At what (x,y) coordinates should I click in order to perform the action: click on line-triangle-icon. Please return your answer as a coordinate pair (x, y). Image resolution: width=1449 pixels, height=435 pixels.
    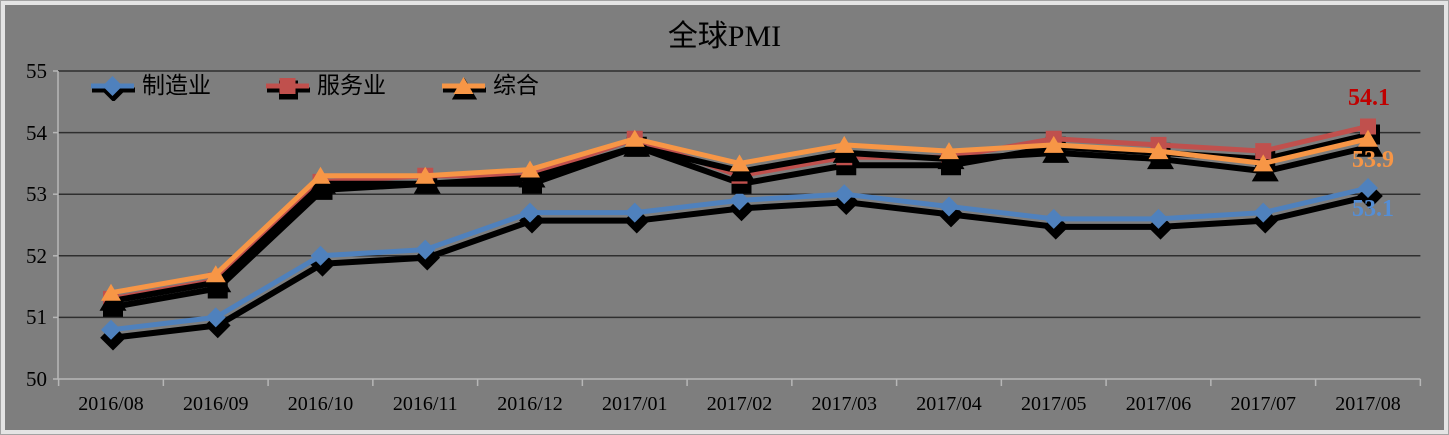
    Looking at the image, I should click on (464, 88).